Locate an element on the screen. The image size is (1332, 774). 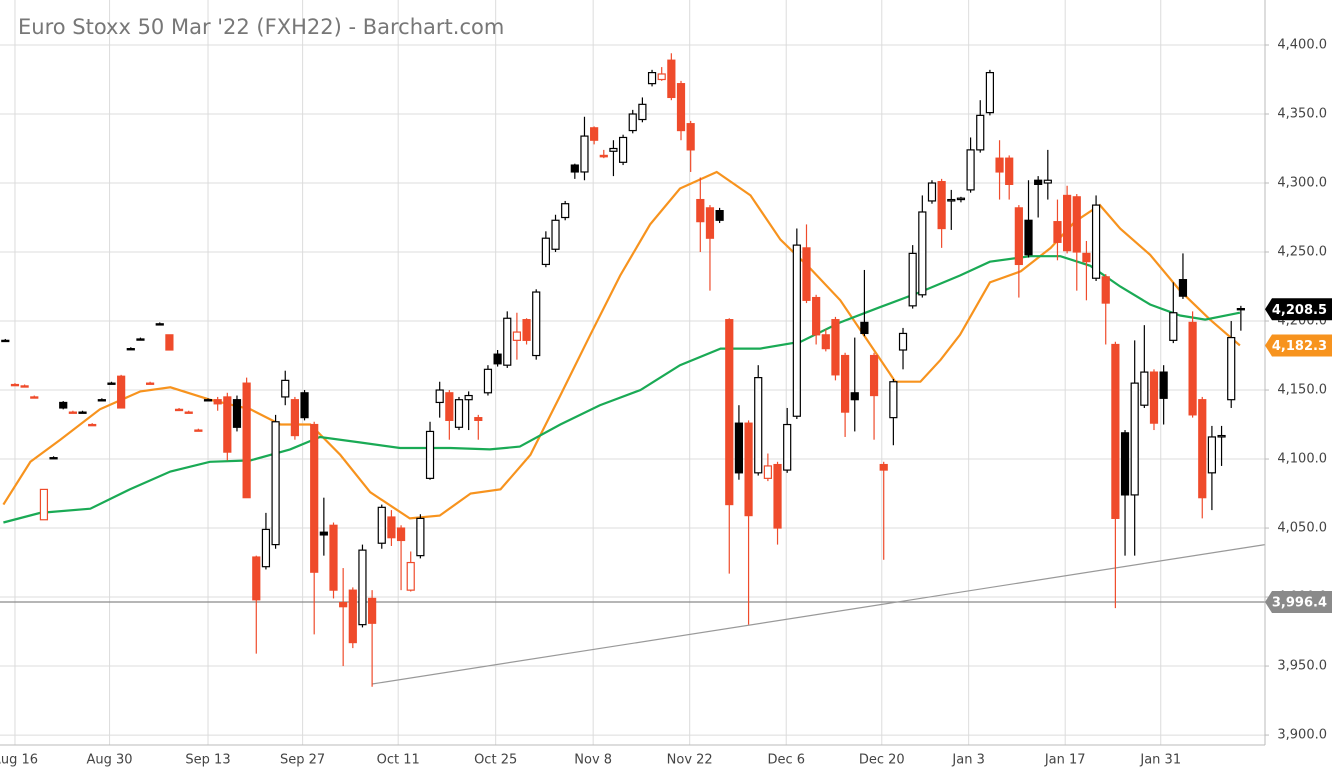
y-tick-label: 3,950.0 is located at coordinates (1302, 666).